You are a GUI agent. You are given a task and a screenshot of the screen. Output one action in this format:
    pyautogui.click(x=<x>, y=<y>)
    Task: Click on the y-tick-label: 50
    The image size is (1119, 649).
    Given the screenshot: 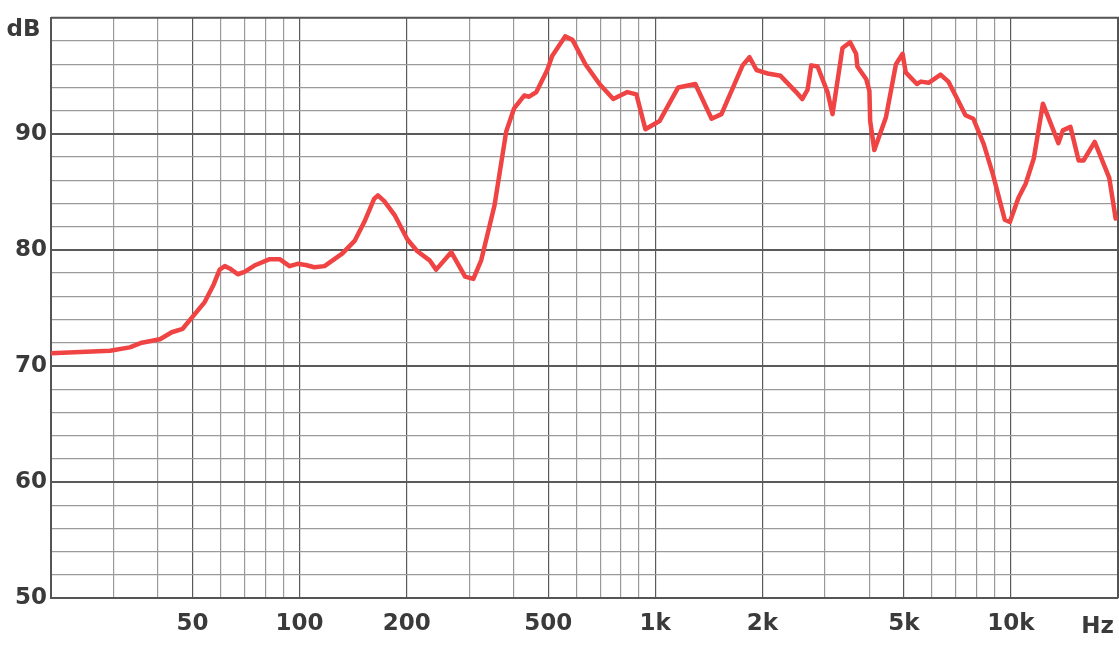 What is the action you would take?
    pyautogui.click(x=30, y=595)
    